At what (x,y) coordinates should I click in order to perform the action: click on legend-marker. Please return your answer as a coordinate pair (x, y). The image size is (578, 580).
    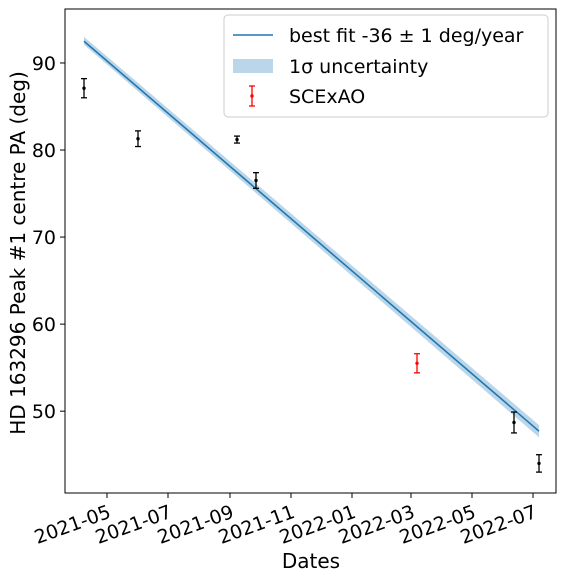
    Looking at the image, I should click on (252, 96).